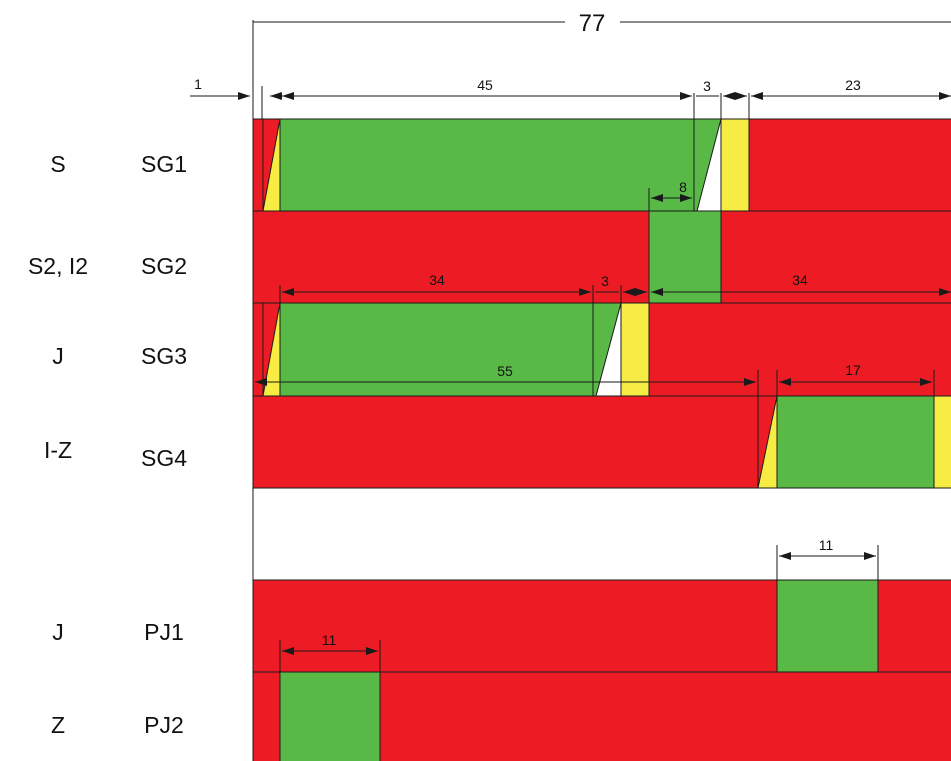 This screenshot has height=761, width=951. I want to click on sg2-green, so click(685, 257).